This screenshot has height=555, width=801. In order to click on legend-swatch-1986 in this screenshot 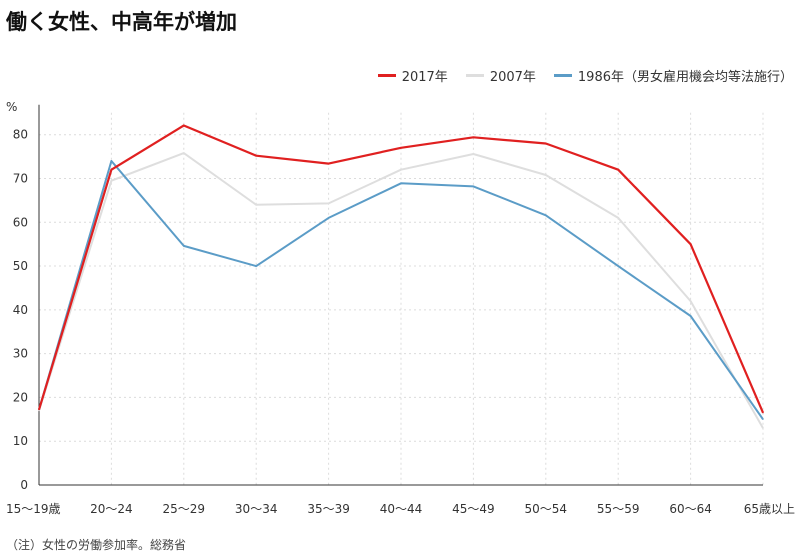, I will do `click(562, 75)`.